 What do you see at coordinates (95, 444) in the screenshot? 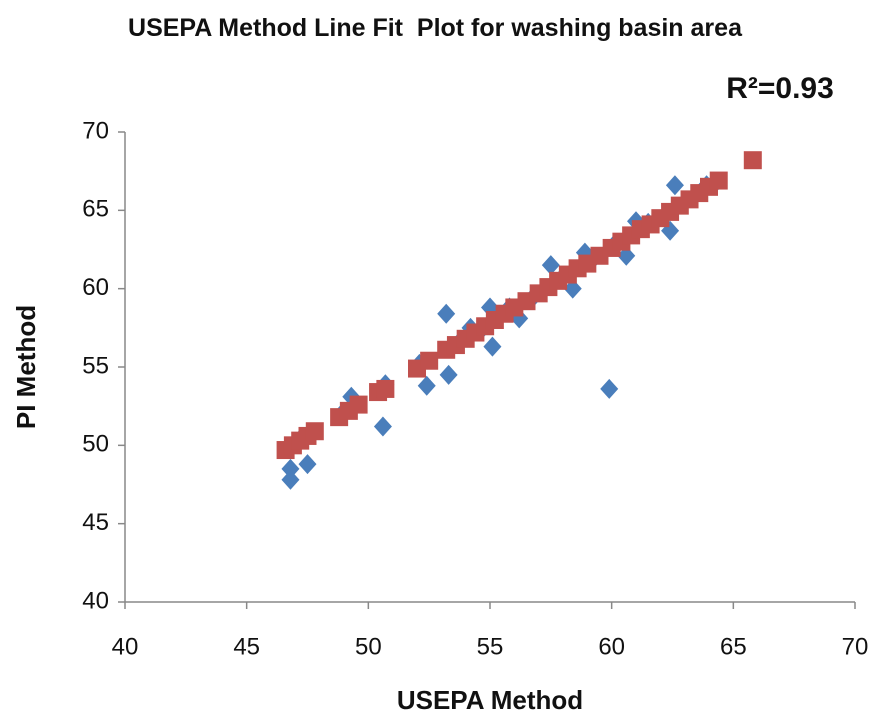
I see `y-tick-label: 50` at bounding box center [95, 444].